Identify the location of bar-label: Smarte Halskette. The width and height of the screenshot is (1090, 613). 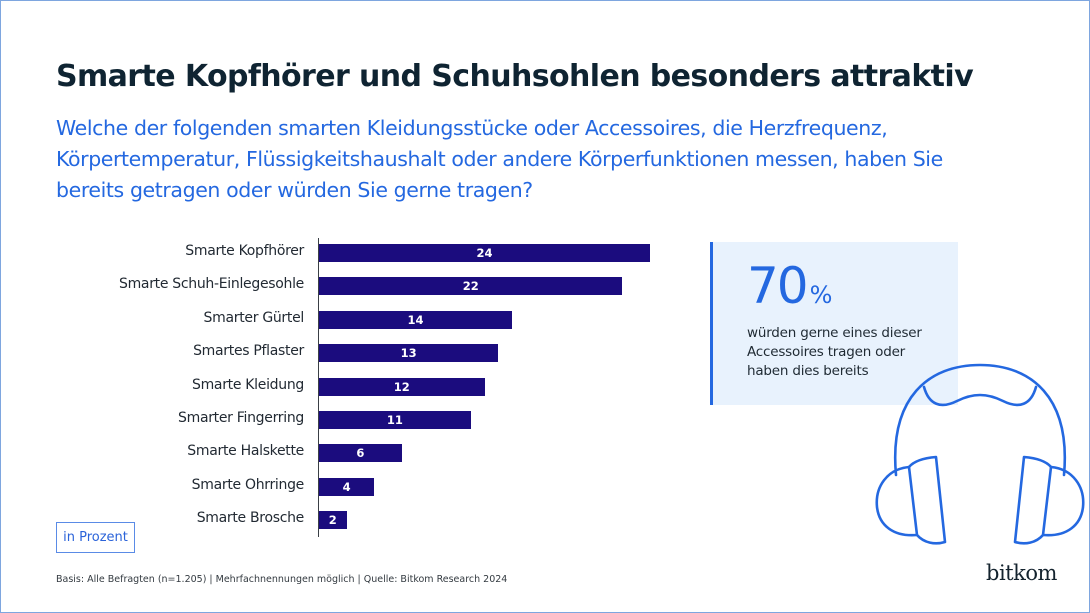
(245, 451).